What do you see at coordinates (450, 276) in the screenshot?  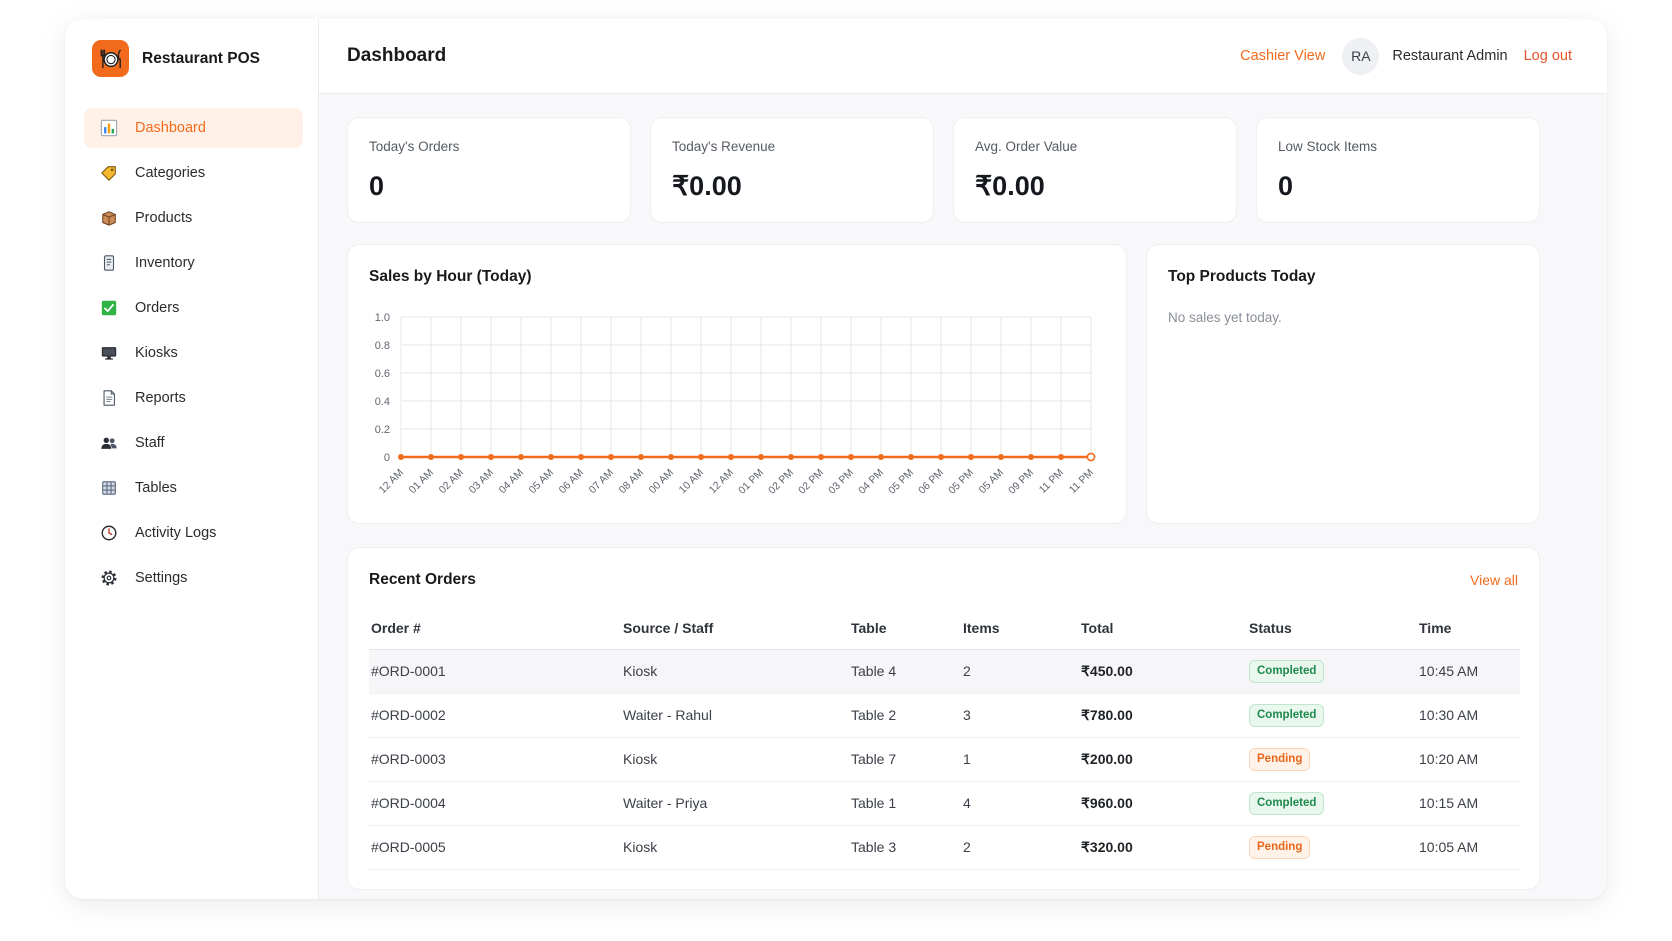 I see `chart-title: Sales by Hour (Today)` at bounding box center [450, 276].